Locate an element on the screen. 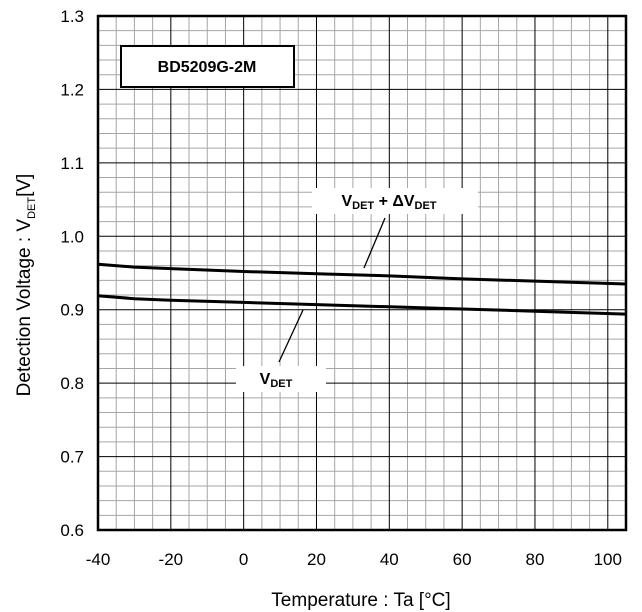 This screenshot has width=642, height=612. vdet-callout-bg is located at coordinates (281, 379).